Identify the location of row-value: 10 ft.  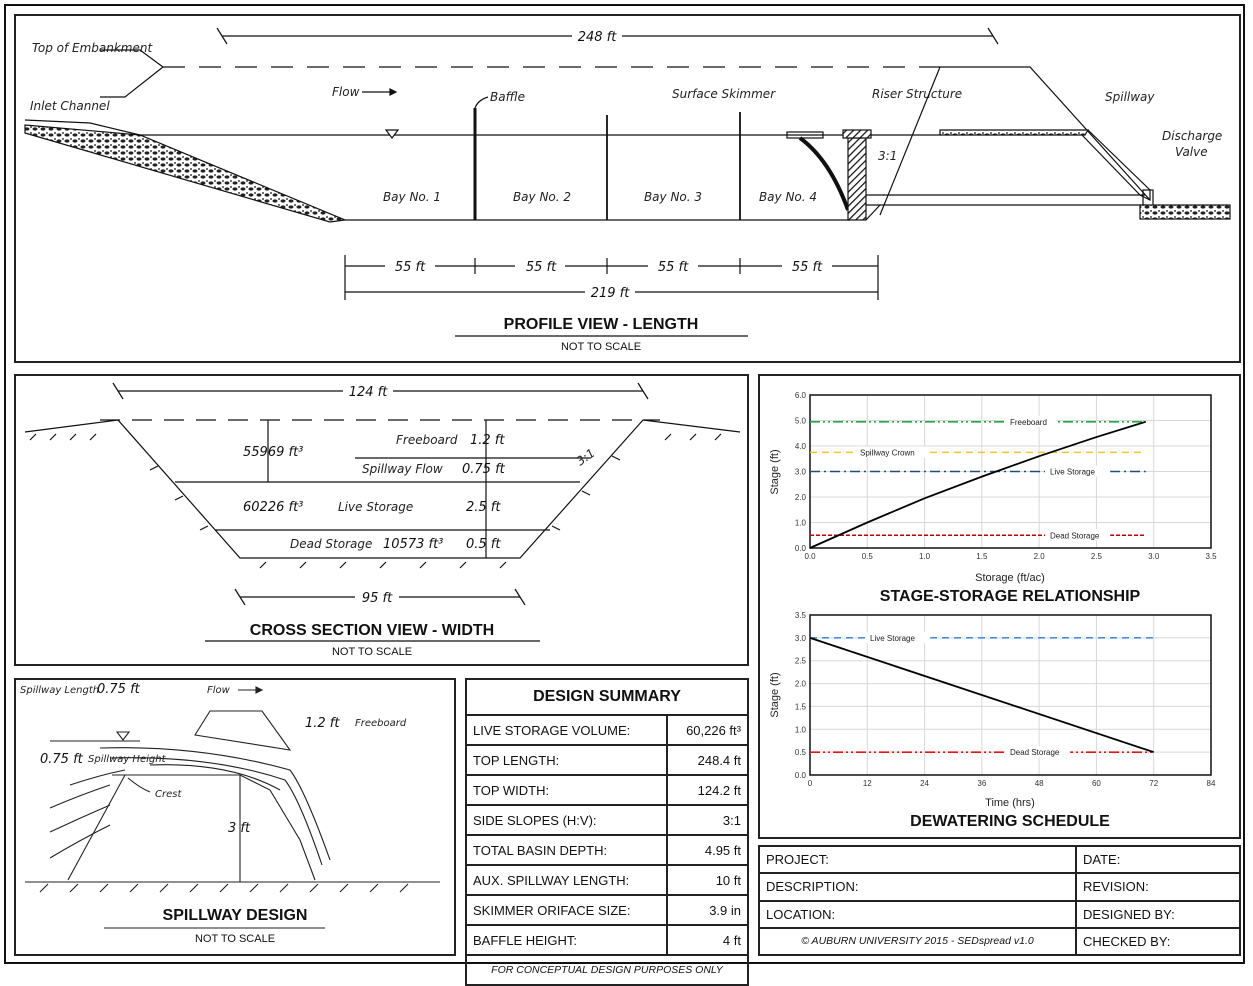
(707, 880).